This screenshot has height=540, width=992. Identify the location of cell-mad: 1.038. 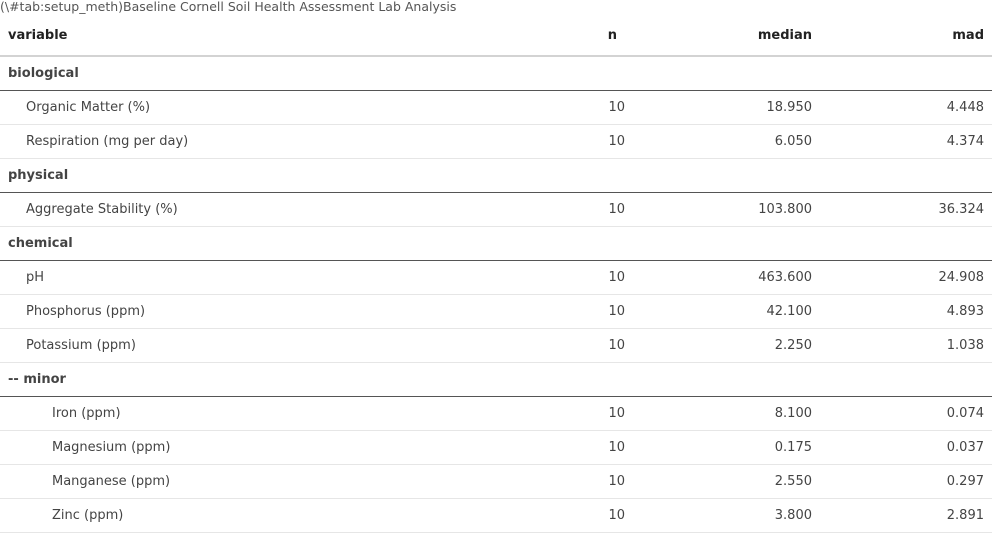
(906, 345).